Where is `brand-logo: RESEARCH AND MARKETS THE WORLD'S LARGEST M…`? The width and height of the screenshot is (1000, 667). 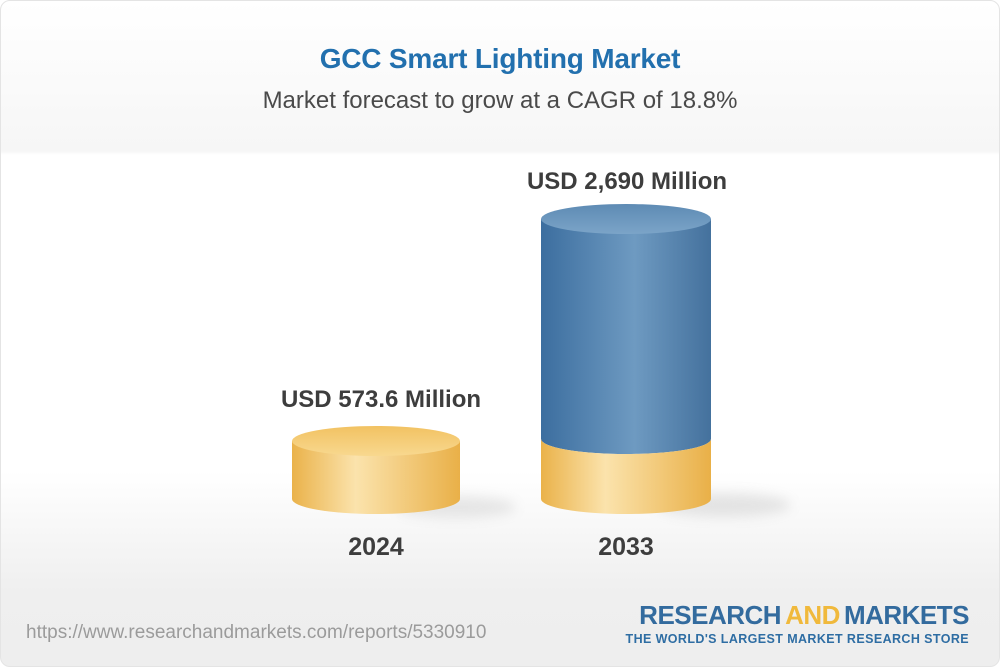
brand-logo: RESEARCH AND MARKETS THE WORLD'S LARGEST M… is located at coordinates (797, 623).